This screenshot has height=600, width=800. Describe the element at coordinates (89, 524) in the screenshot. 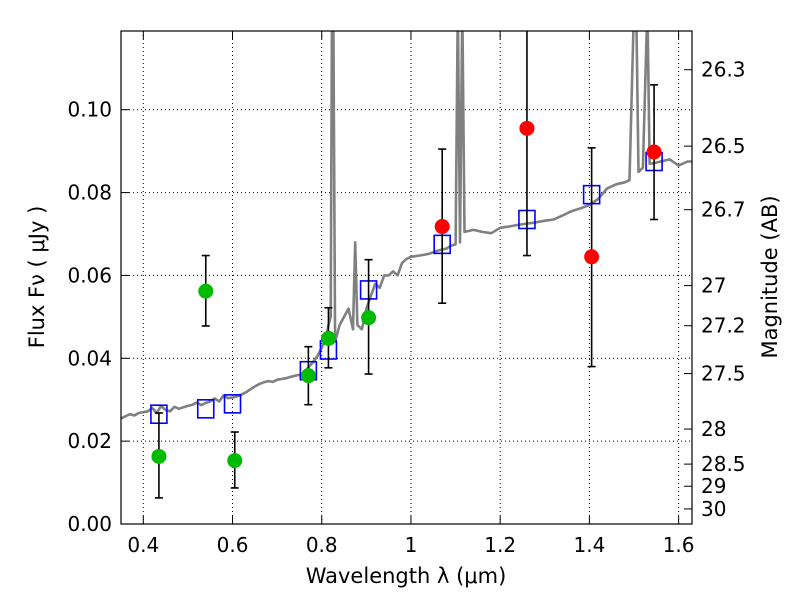

I see `y-tick-label: 0.00` at that location.